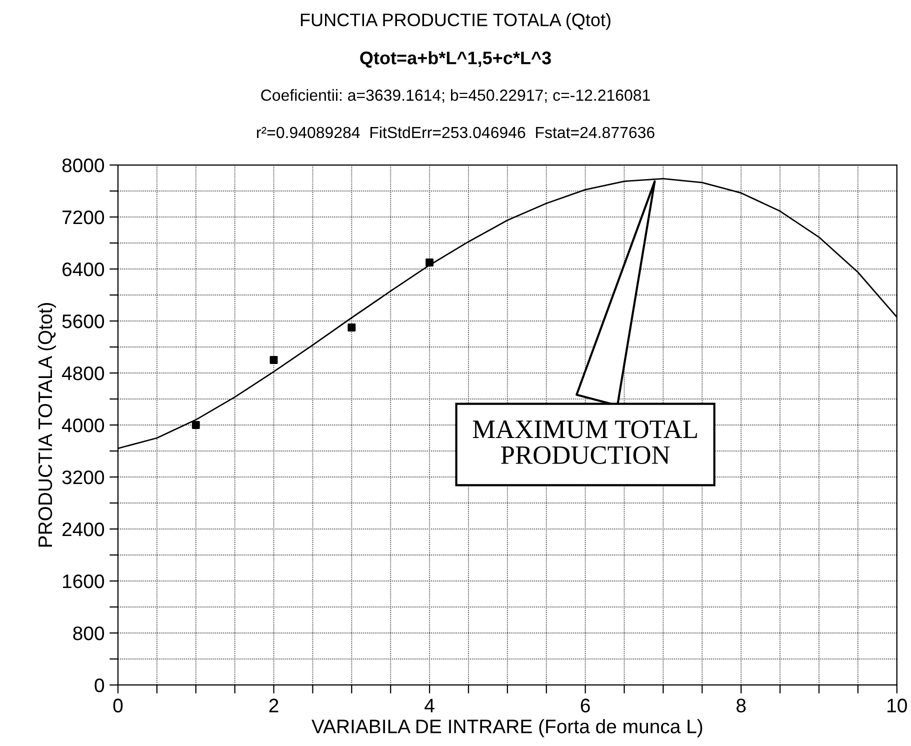  I want to click on text: r²=0.94089284 FitStdErr=253.046946 Fstat=24.877636, so click(455, 132).